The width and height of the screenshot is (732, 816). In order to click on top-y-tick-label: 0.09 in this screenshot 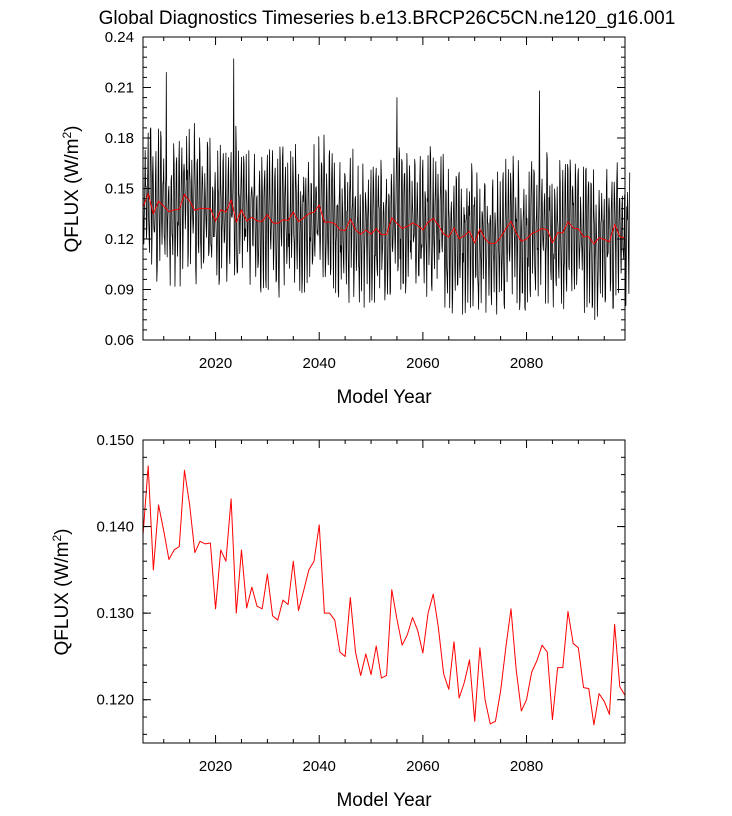, I will do `click(119, 290)`.